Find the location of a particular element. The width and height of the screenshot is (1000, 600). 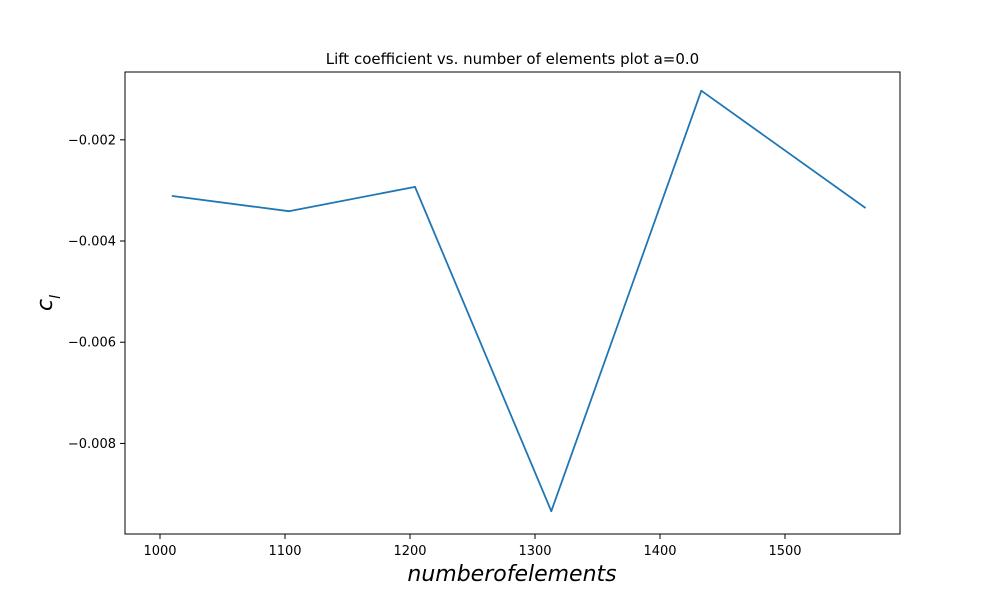

x-tick-label: 1300 is located at coordinates (534, 551).